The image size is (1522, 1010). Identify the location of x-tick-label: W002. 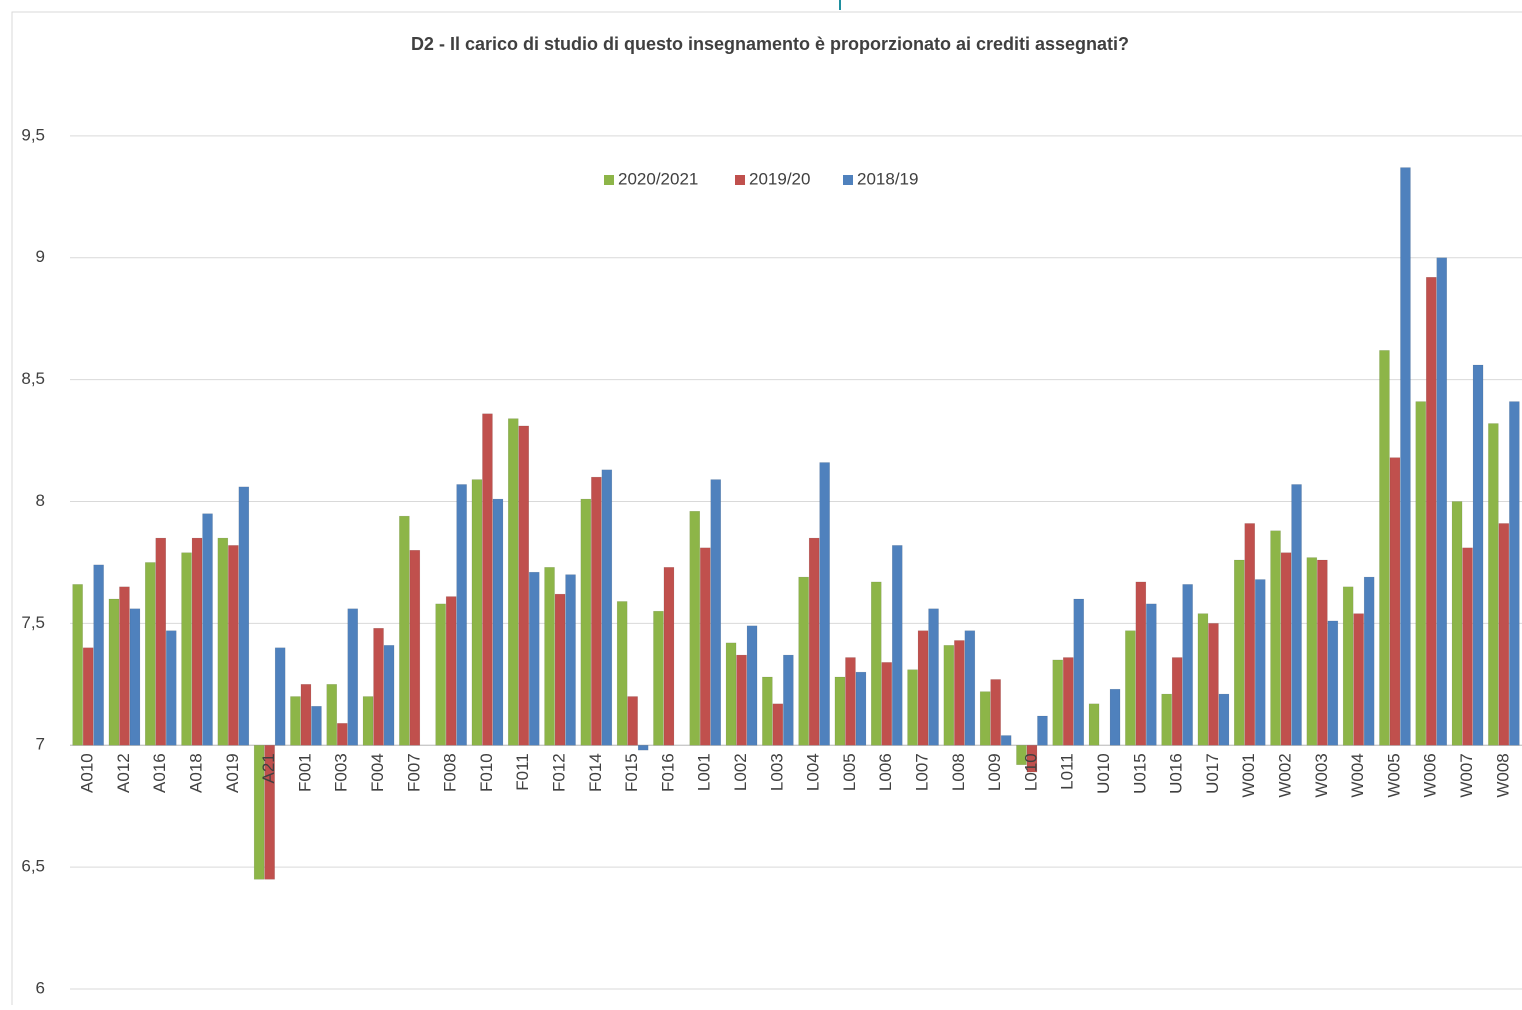
(1285, 775).